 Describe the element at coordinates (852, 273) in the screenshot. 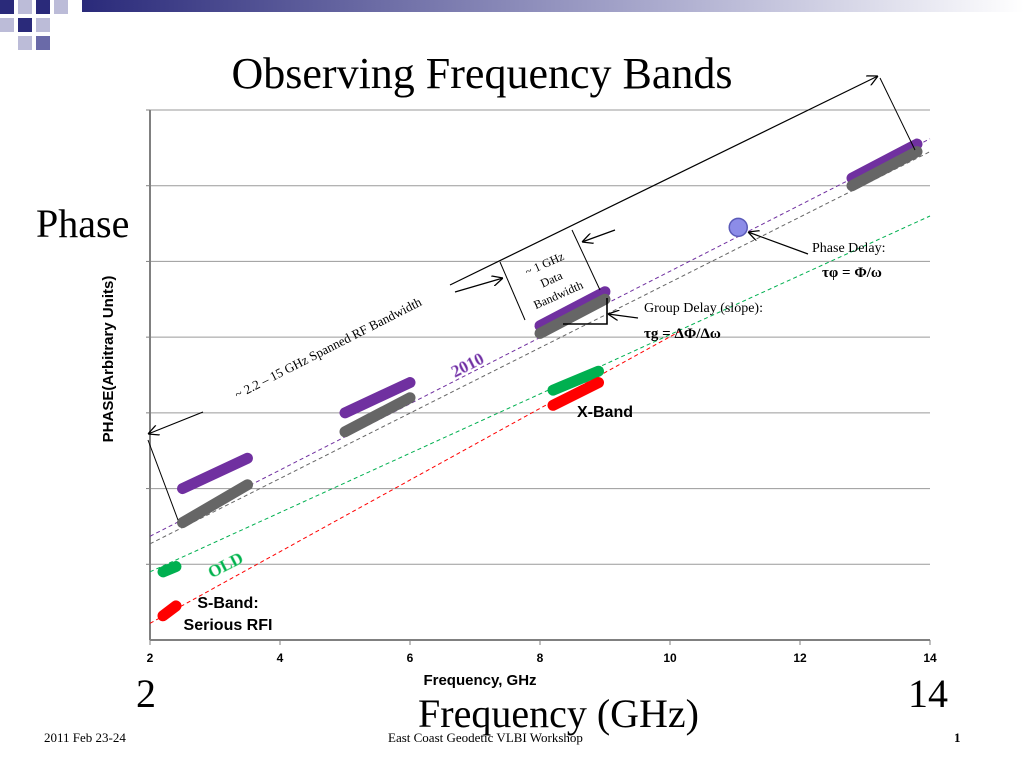

I see `phase-delay-equation: τφ = Φ/ω` at that location.